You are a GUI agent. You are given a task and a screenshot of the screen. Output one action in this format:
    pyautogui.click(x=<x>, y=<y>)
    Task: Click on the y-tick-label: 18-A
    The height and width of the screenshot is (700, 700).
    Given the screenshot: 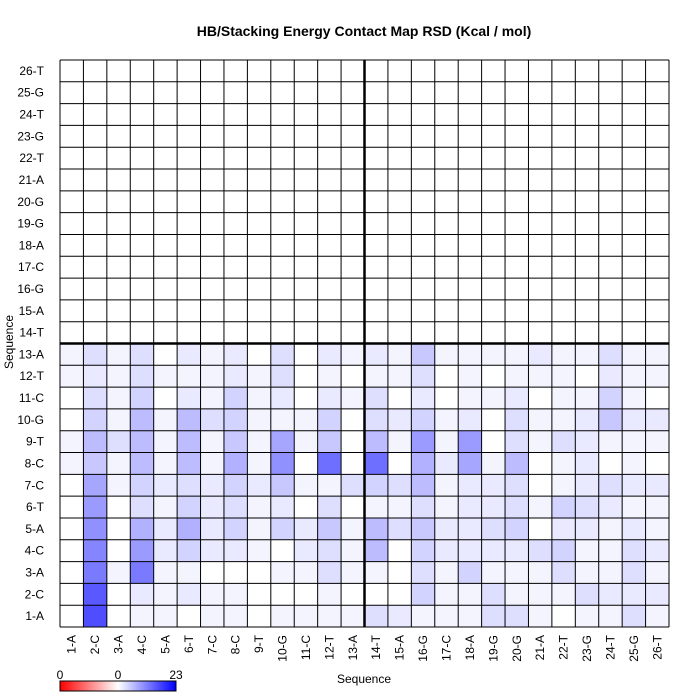 What is the action you would take?
    pyautogui.click(x=31, y=245)
    